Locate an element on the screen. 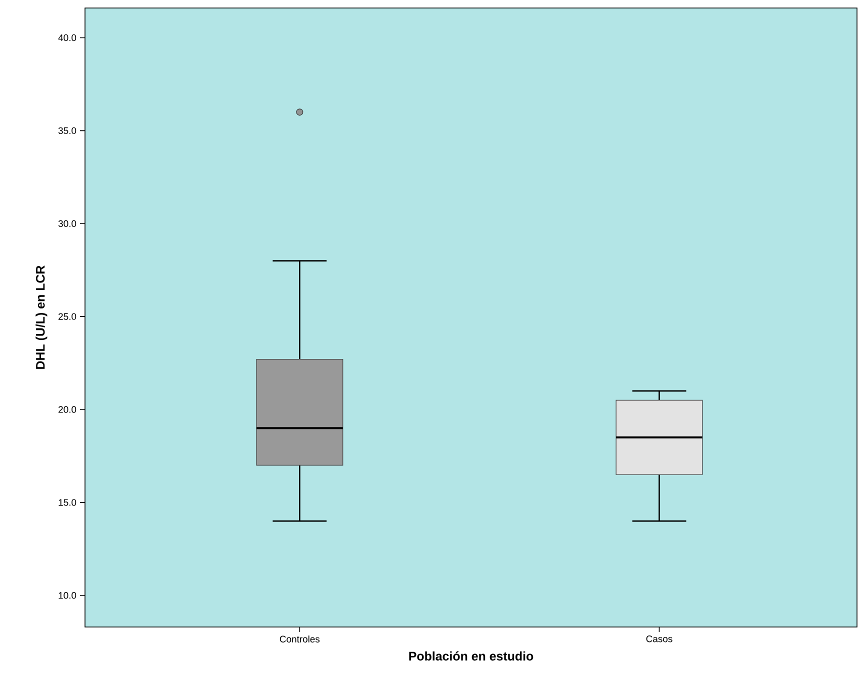 This screenshot has width=858, height=693. y-axis-title: DHL (U/L) en LCR is located at coordinates (42, 317).